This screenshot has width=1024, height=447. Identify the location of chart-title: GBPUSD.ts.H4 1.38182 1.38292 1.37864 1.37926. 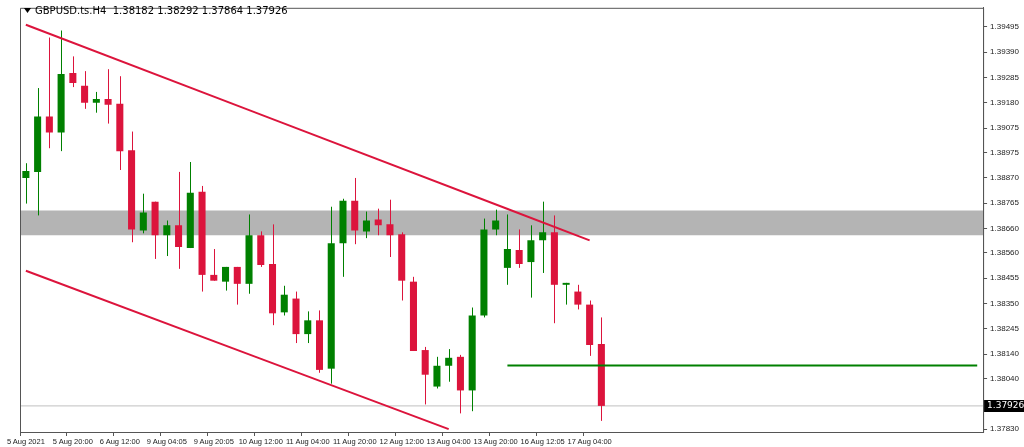
(161, 10).